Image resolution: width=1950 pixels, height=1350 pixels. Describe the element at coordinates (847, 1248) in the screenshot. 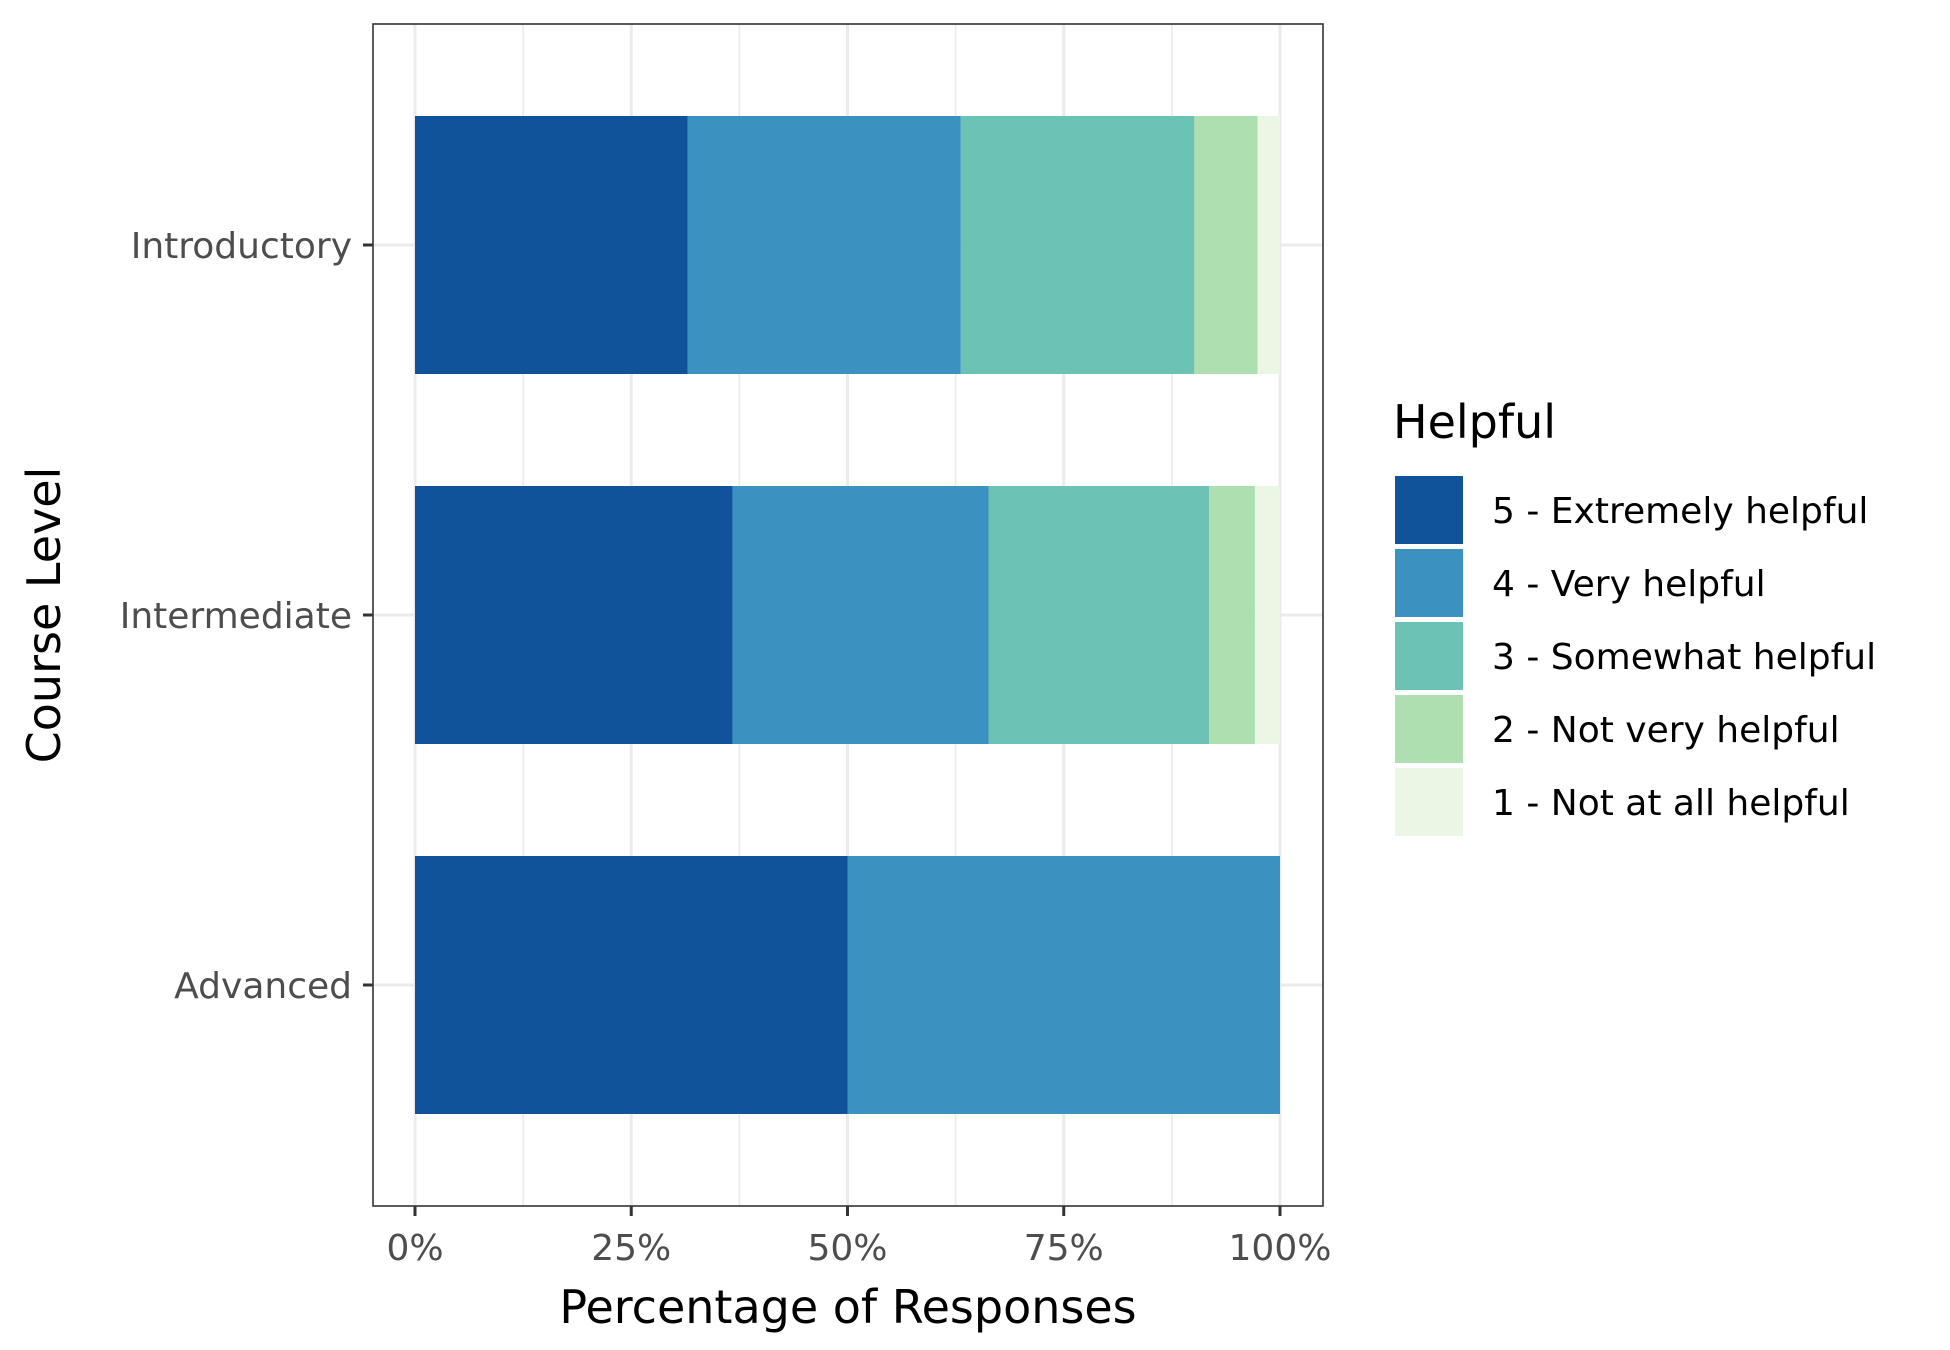

I see `x-tick-label: 50%` at that location.